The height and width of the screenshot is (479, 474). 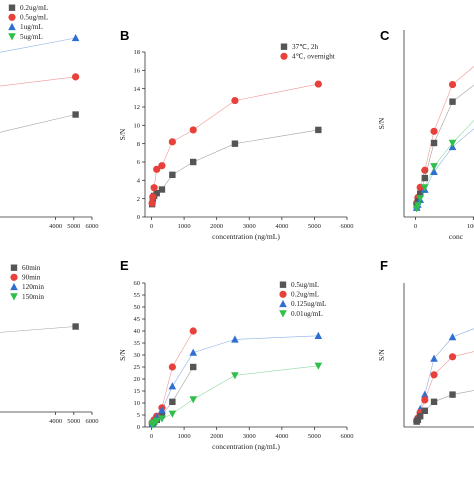 What do you see at coordinates (425, 355) in the screenshot?
I see `panel-f: S/N` at bounding box center [425, 355].